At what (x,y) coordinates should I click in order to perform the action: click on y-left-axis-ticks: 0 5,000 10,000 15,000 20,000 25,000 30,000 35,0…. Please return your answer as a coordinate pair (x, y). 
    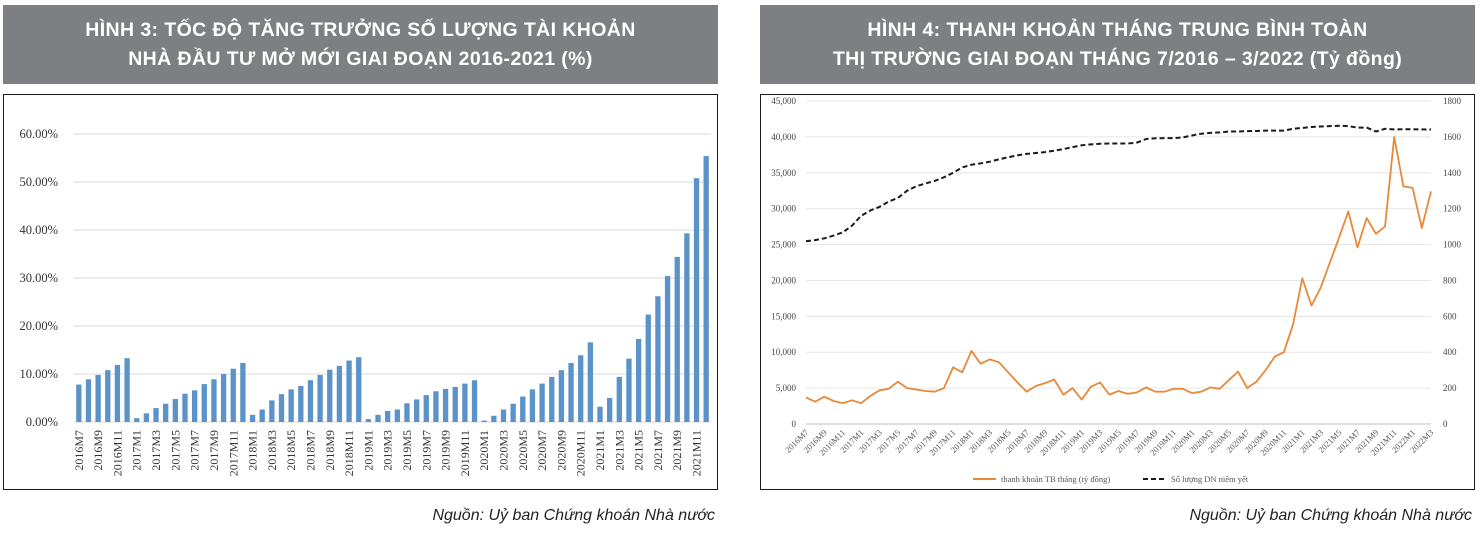
    Looking at the image, I should click on (783, 262).